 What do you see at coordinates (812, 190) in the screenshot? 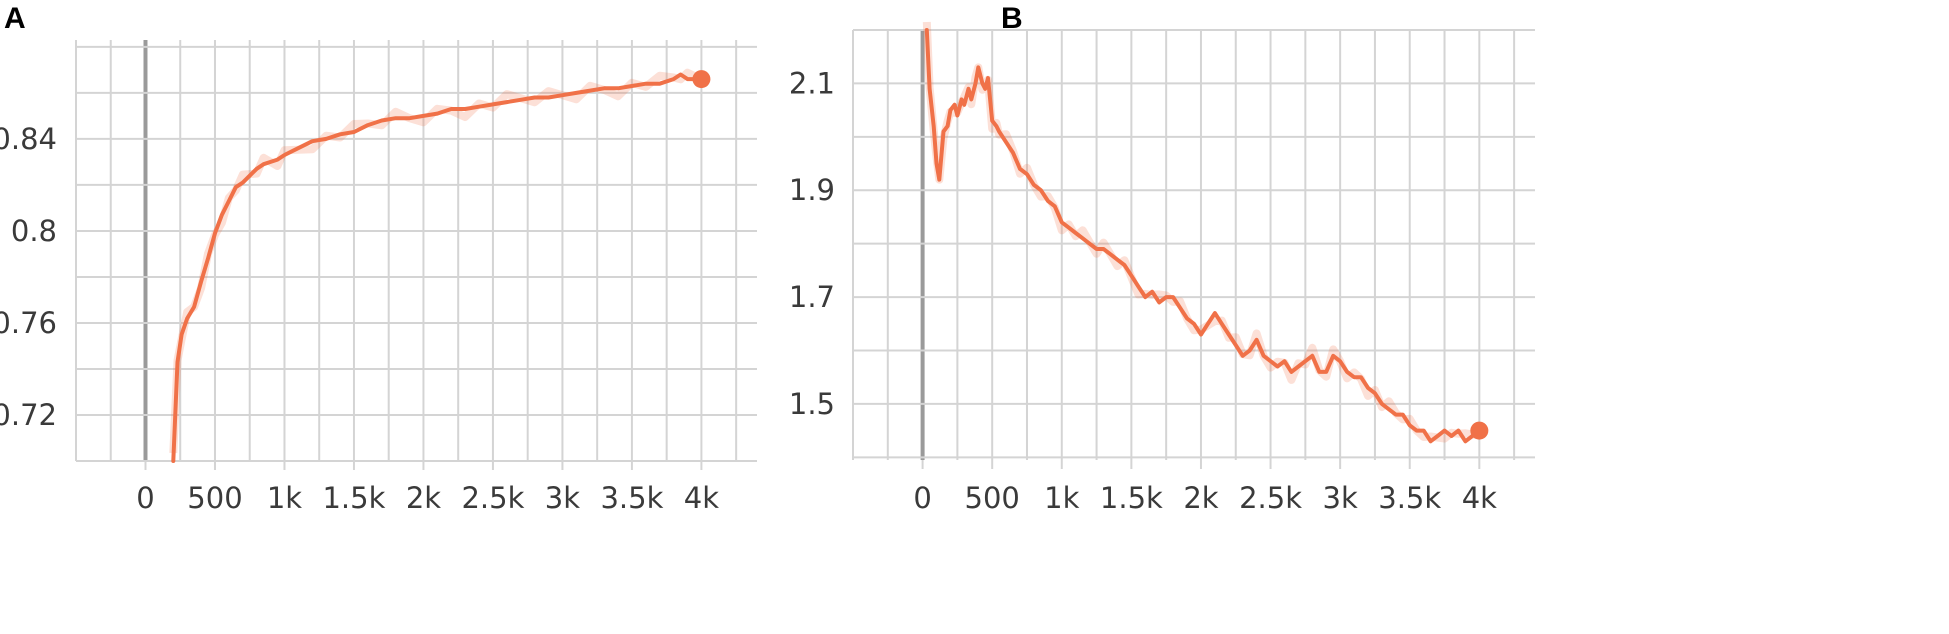
I see `y-tick-label: 1.9` at bounding box center [812, 190].